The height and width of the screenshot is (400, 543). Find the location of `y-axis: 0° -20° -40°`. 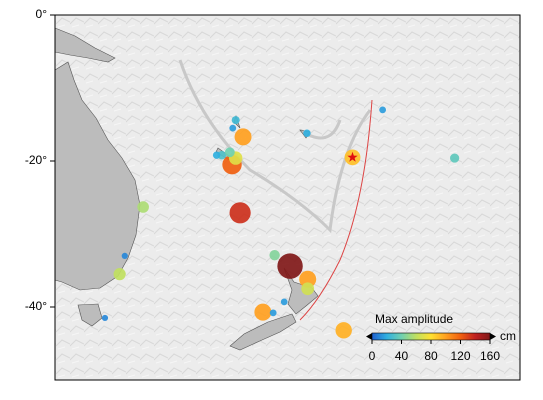

y-axis: 0° -20° -40° is located at coordinates (40, 160).